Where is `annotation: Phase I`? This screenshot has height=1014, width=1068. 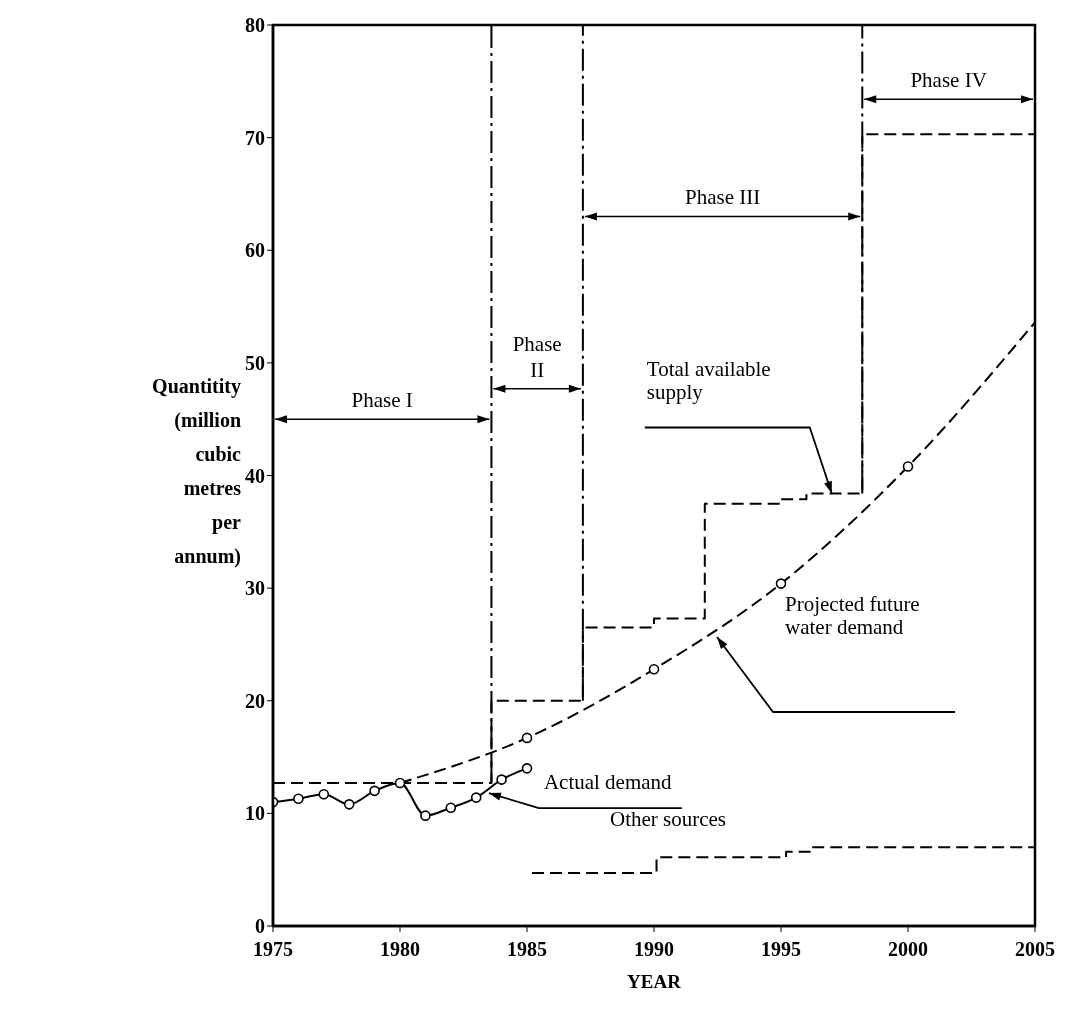 annotation: Phase I is located at coordinates (382, 400).